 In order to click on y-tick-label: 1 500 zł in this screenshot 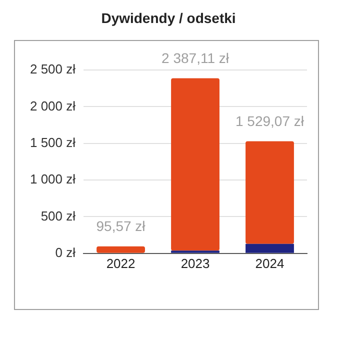, I will do `click(53, 142)`.